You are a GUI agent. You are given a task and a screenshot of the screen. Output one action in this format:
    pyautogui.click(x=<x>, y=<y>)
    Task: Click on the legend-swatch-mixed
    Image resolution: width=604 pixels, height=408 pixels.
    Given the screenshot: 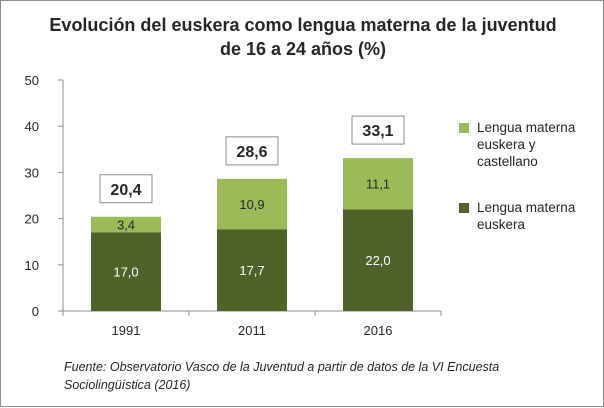 What is the action you would take?
    pyautogui.click(x=464, y=128)
    